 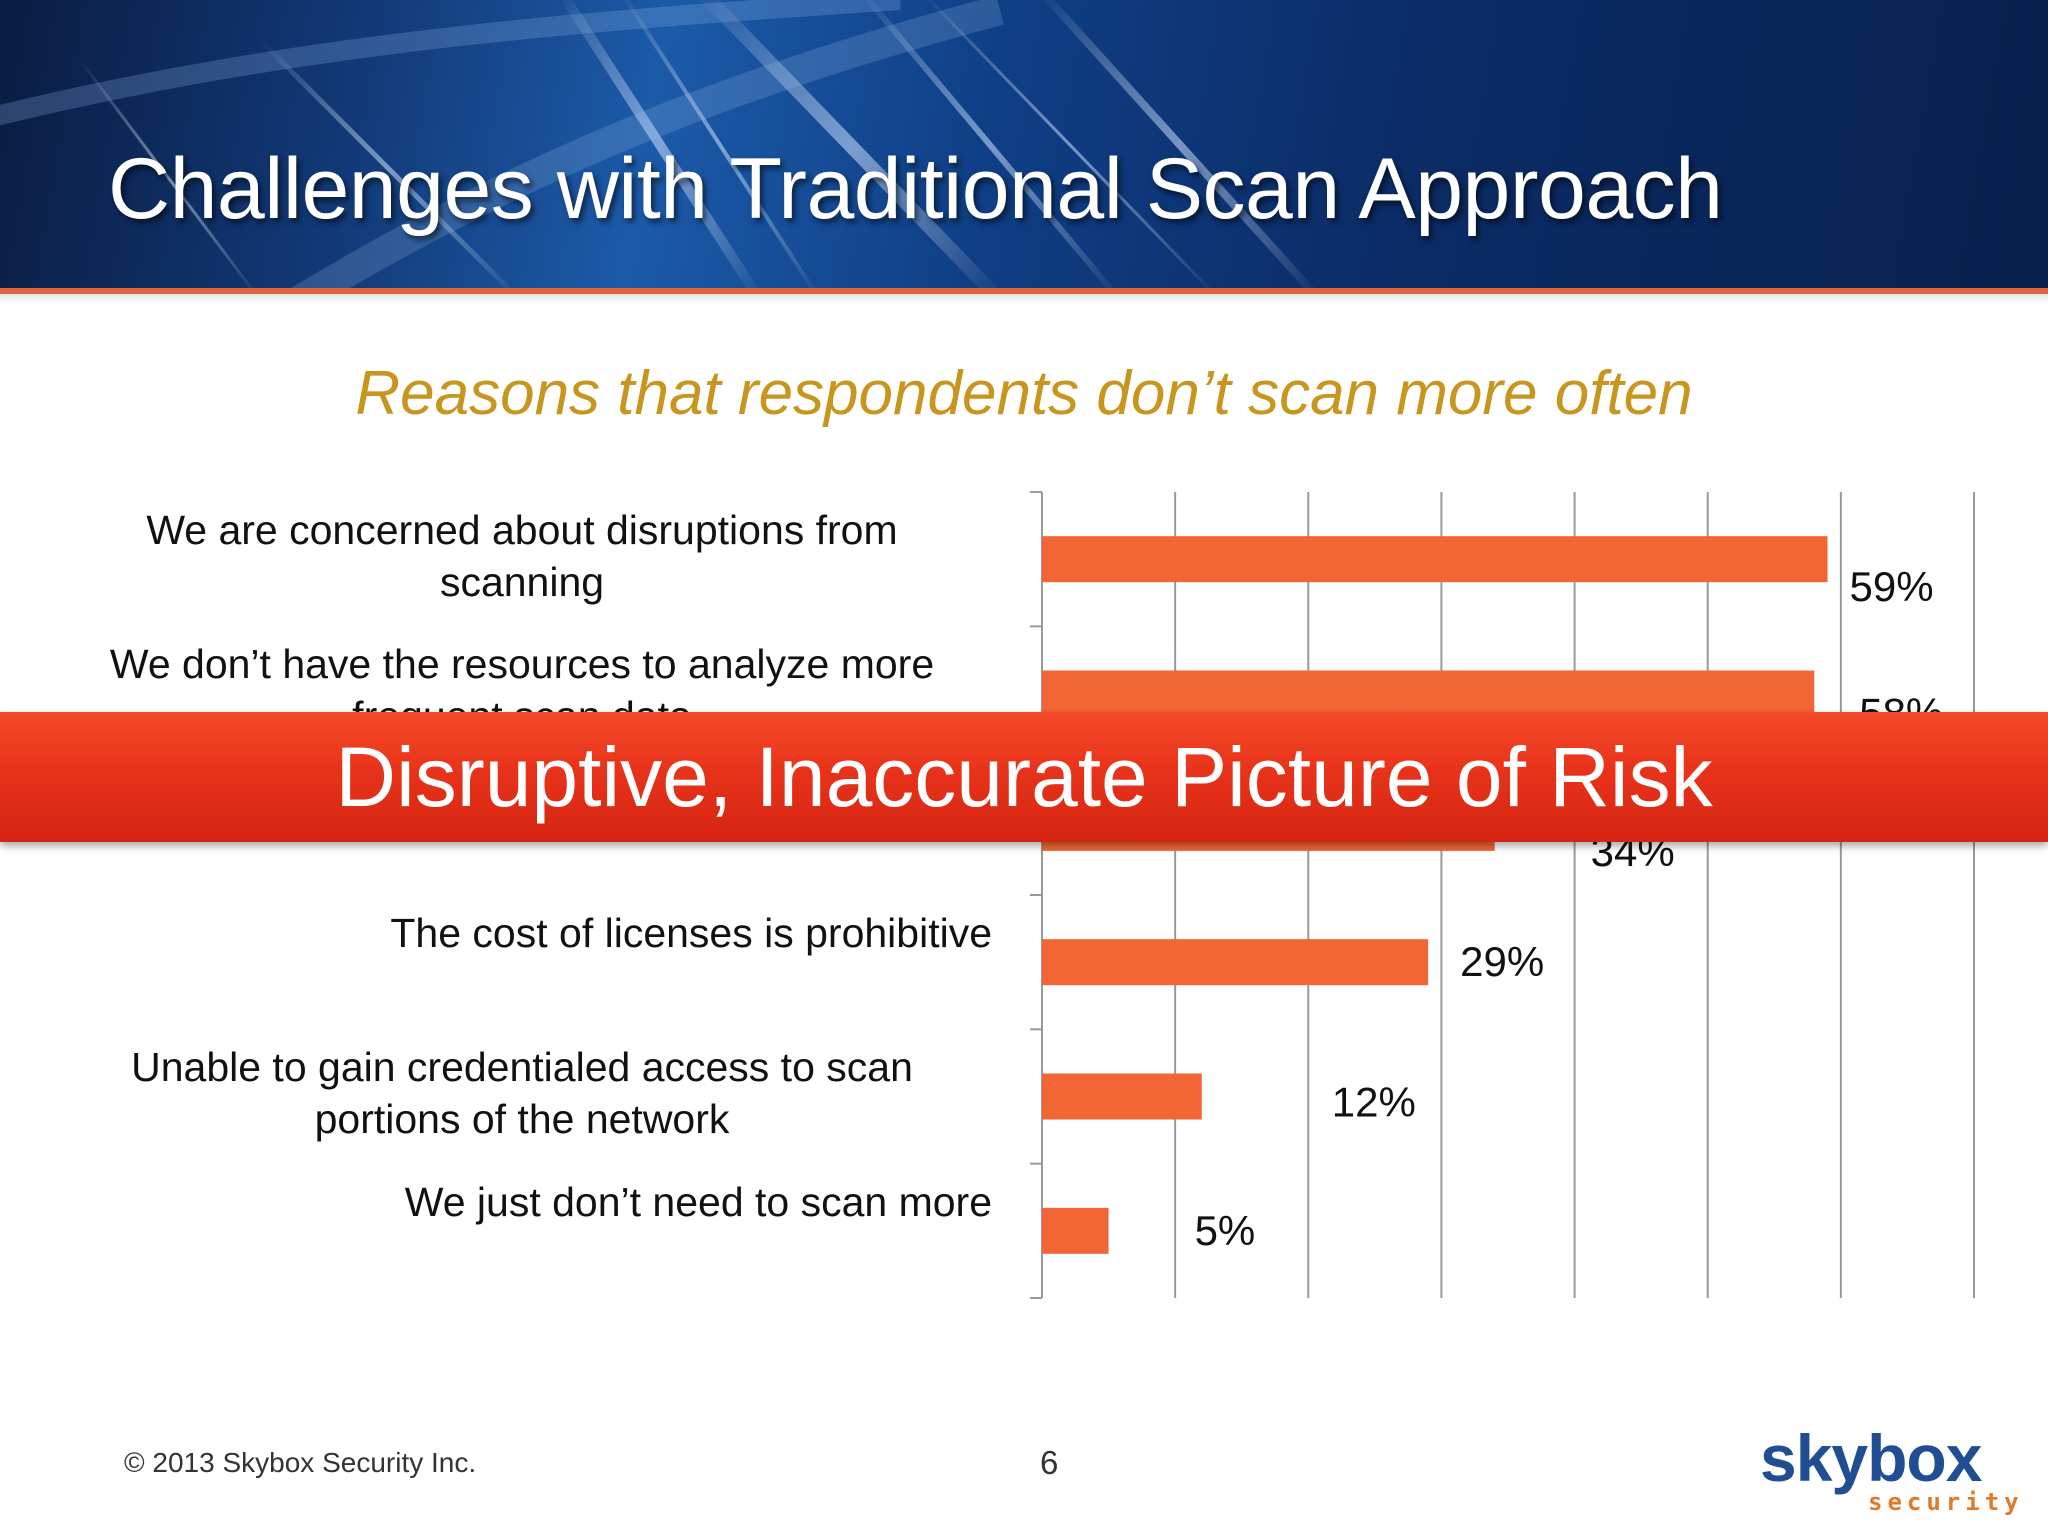 I want to click on page-number: 6, so click(x=1049, y=1462).